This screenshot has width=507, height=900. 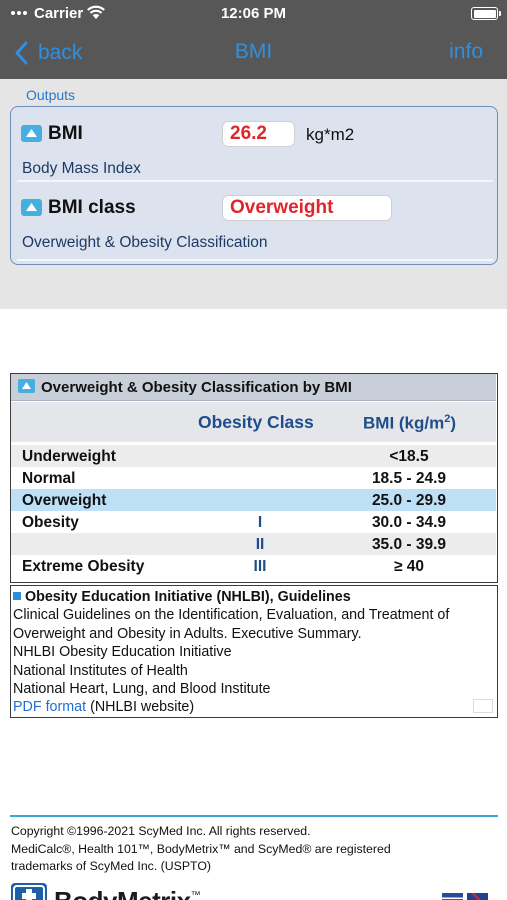 I want to click on bmi-class-description: Overweight & Obesity Classification, so click(x=145, y=242).